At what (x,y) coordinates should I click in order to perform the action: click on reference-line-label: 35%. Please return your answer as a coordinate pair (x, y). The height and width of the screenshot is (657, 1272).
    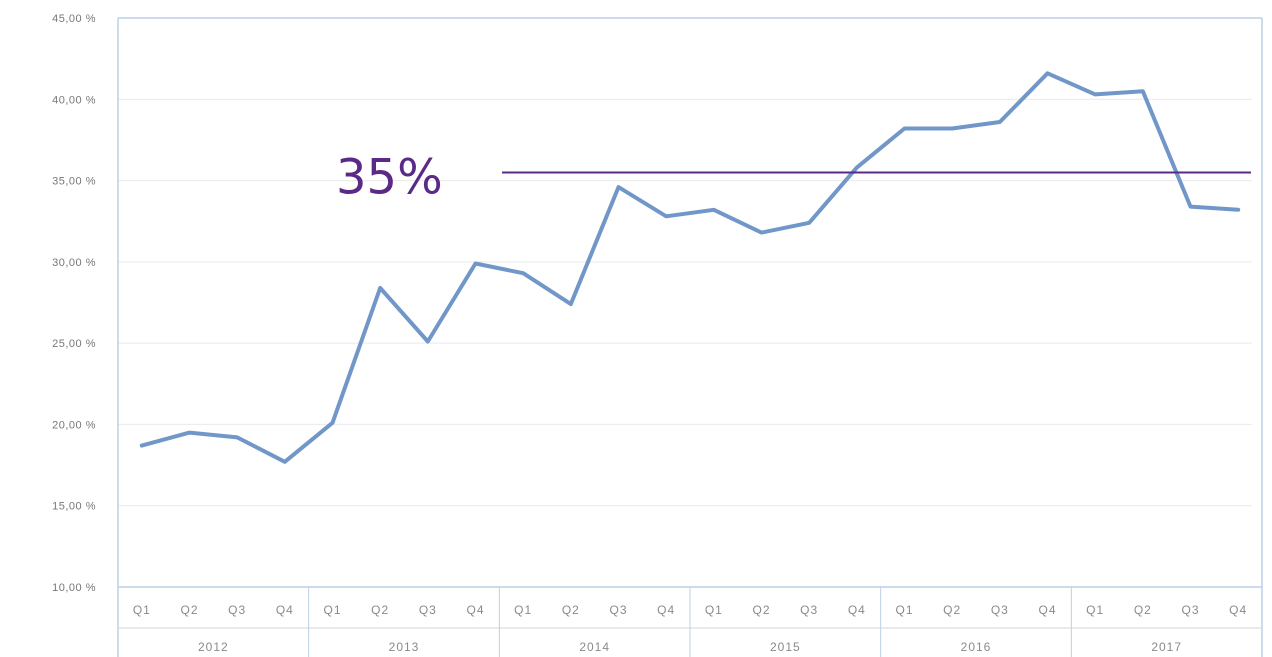
    Looking at the image, I should click on (389, 177).